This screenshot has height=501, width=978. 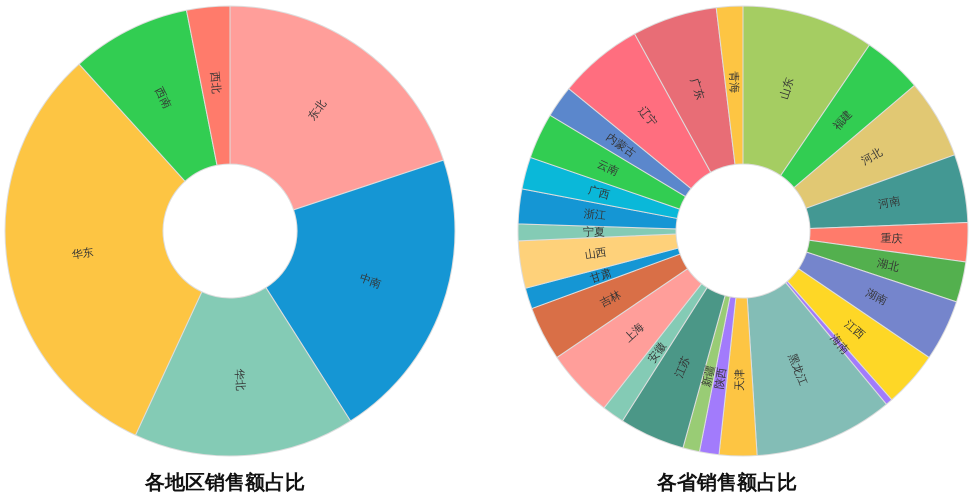 What do you see at coordinates (842, 120) in the screenshot?
I see `slice-label: 福建` at bounding box center [842, 120].